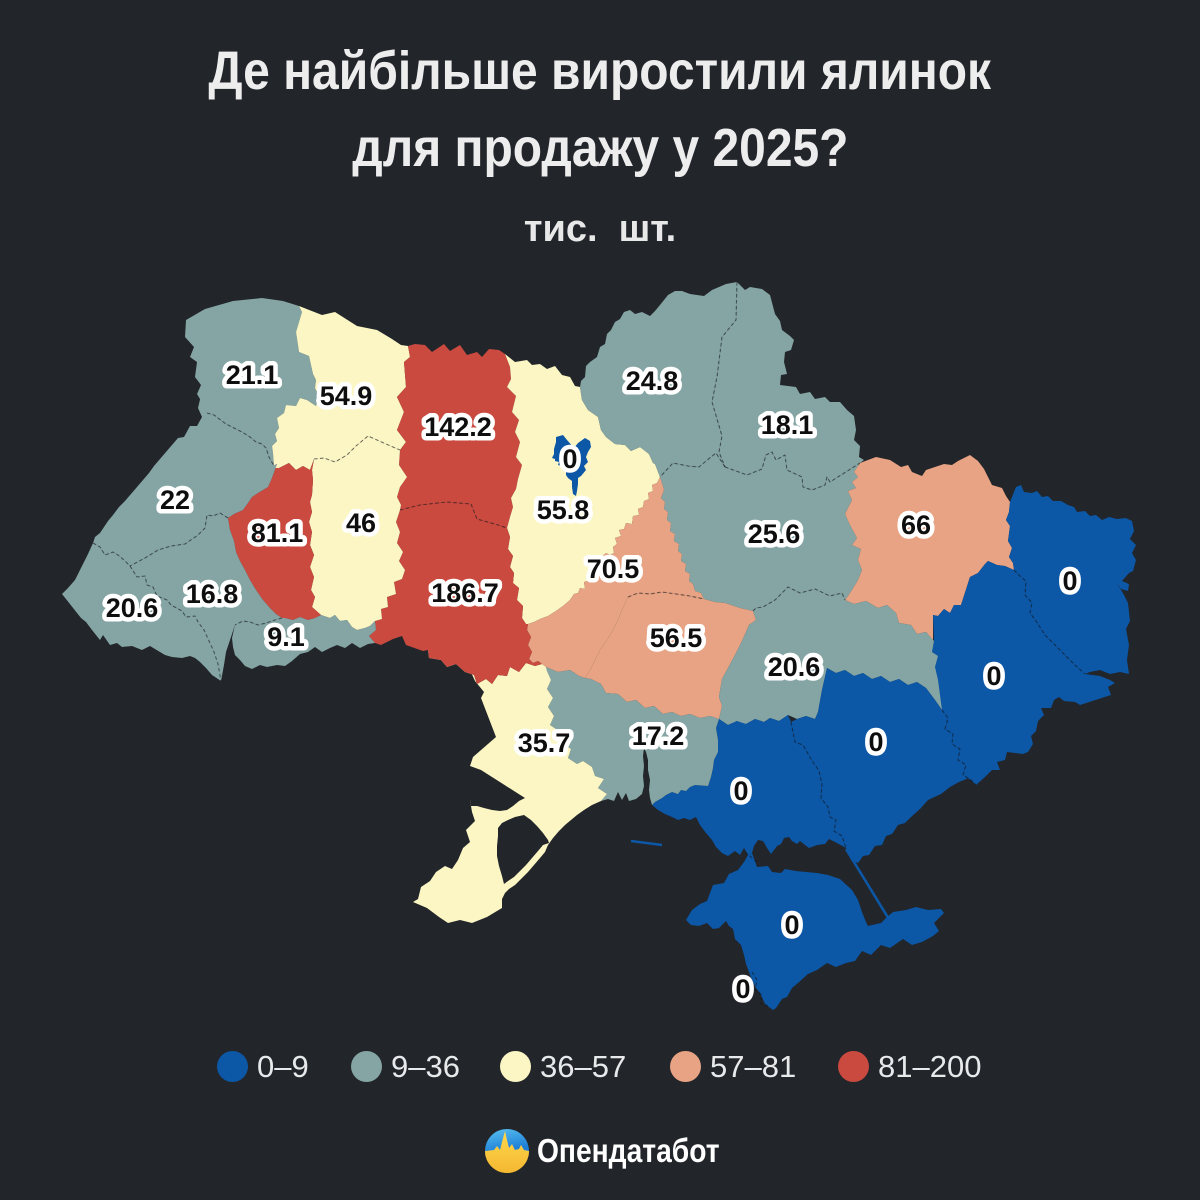  What do you see at coordinates (465, 593) in the screenshot?
I see `svg-text: 186.7` at bounding box center [465, 593].